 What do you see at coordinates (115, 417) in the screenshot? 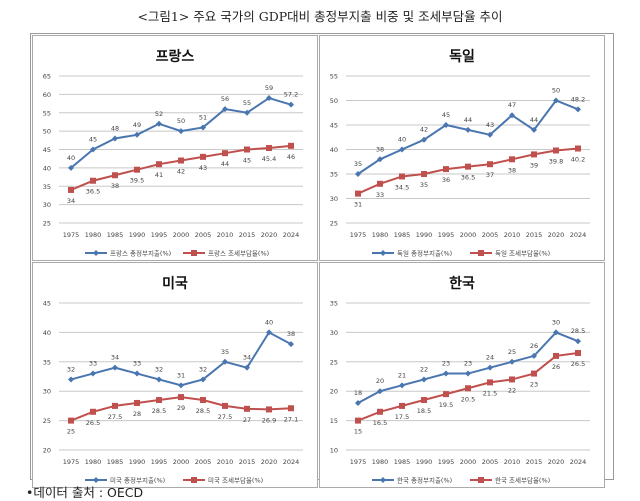
I see `data-label: 27.5` at bounding box center [115, 417].